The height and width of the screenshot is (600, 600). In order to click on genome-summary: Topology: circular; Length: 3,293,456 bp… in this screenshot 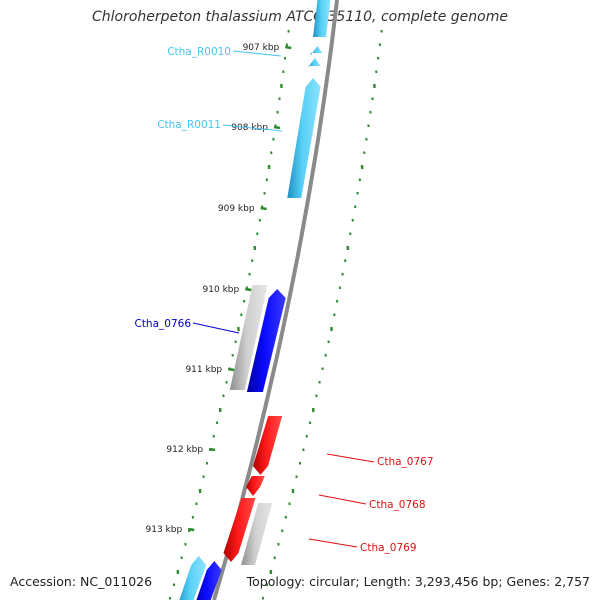, I will do `click(418, 581)`.